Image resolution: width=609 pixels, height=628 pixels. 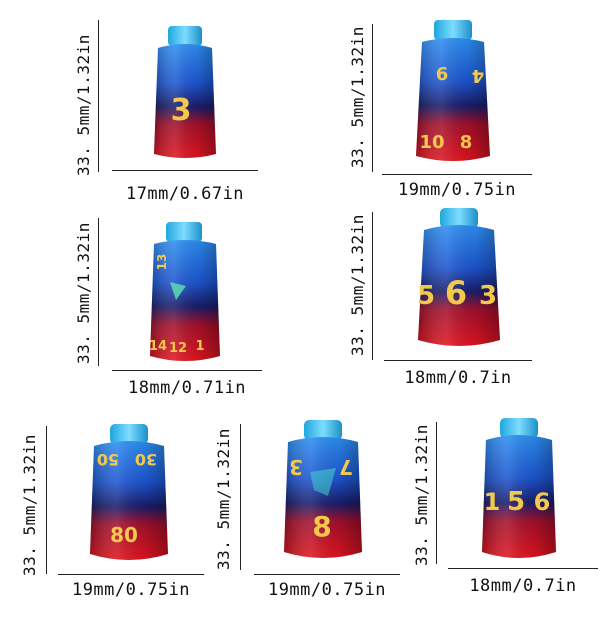 I want to click on die-6-width-label: 19mm/0.75in, so click(x=327, y=590).